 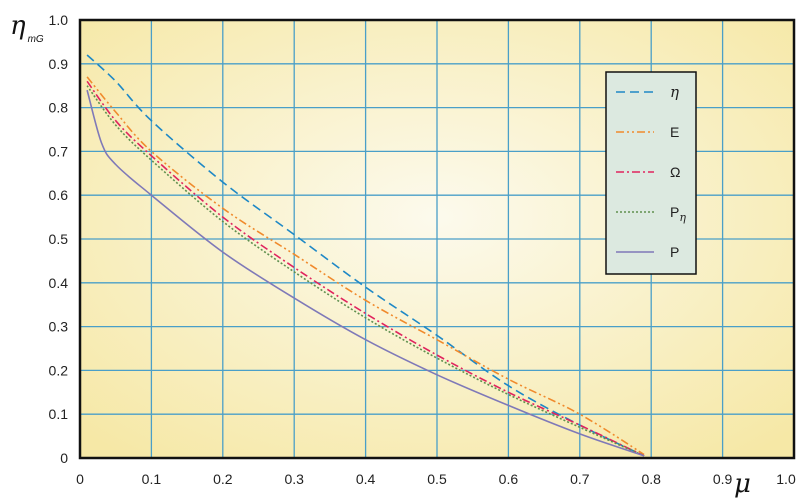 I want to click on legend: η E Ω Pη P, so click(x=651, y=173).